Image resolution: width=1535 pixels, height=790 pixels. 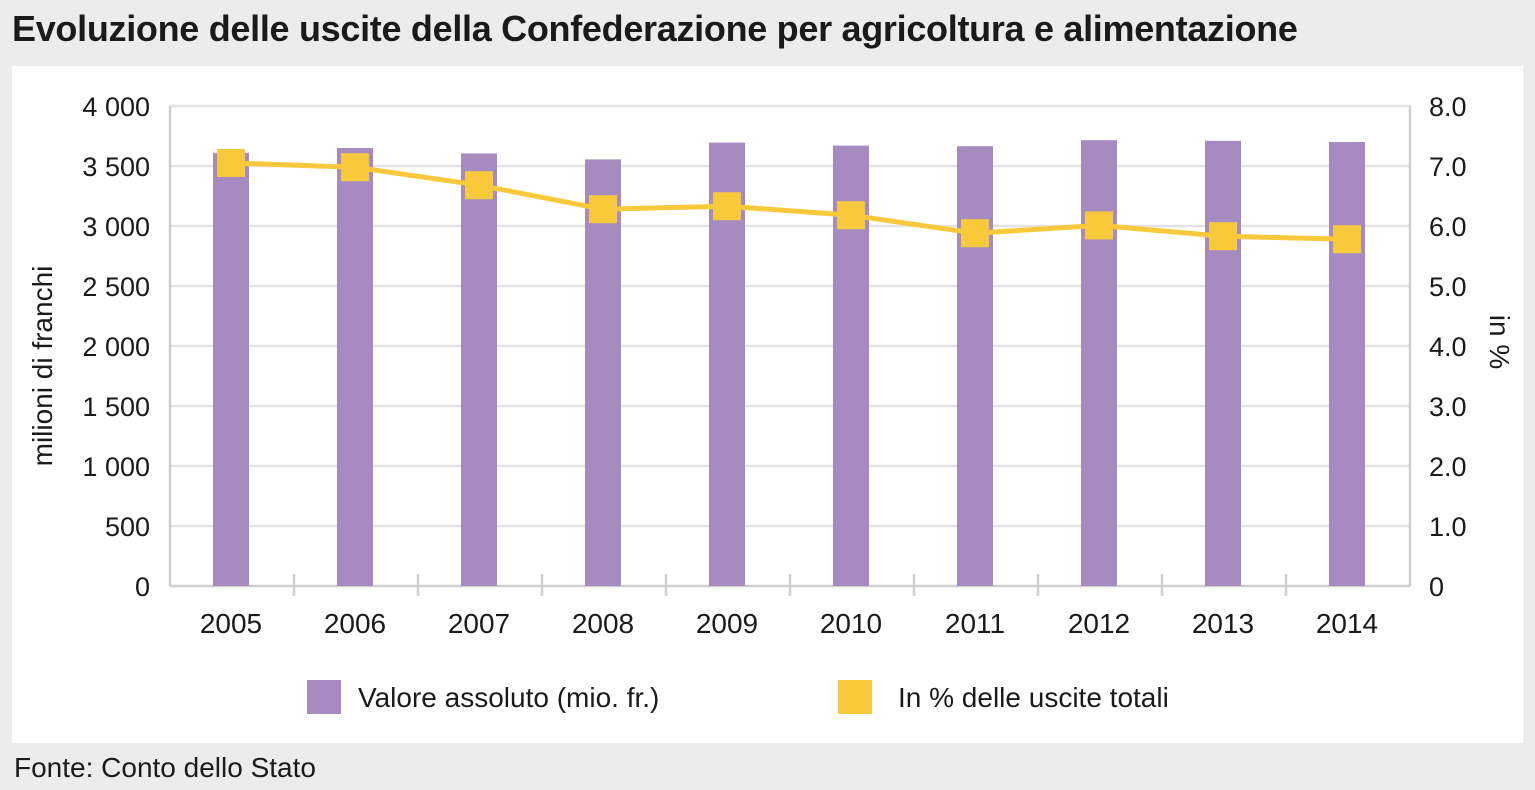 What do you see at coordinates (1099, 225) in the screenshot?
I see `line-marker-2012` at bounding box center [1099, 225].